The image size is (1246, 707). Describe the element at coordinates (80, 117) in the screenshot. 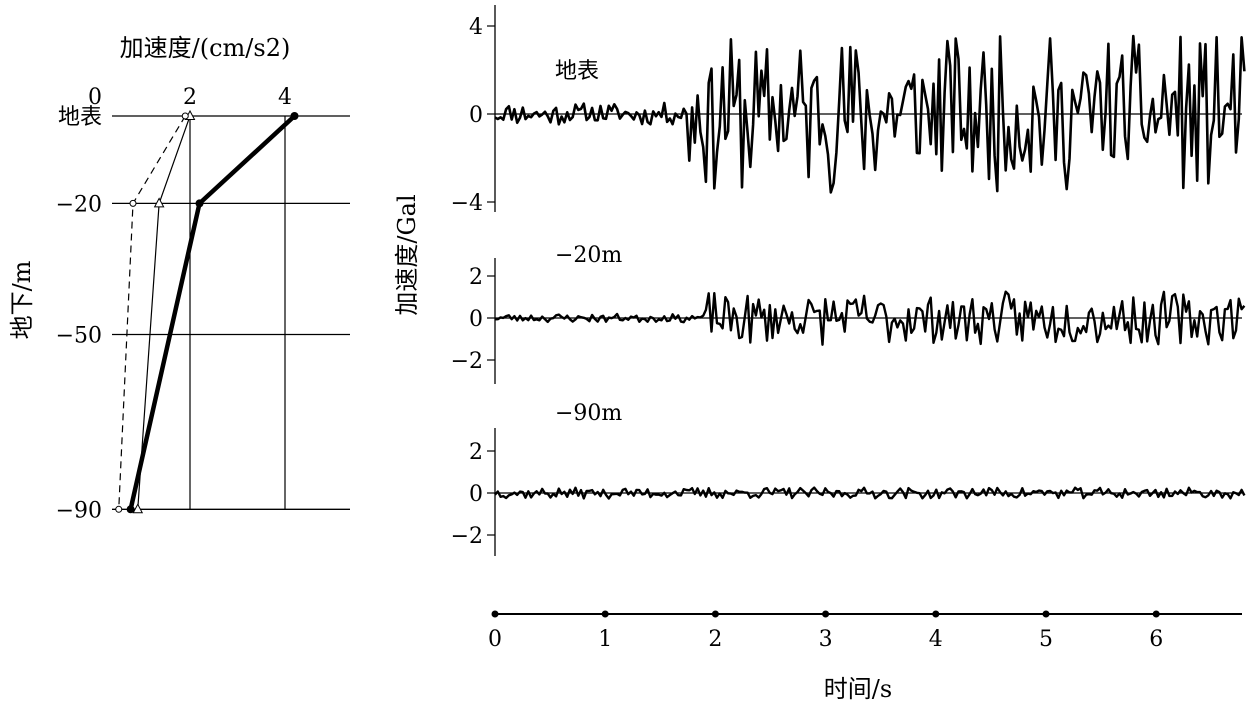

I see `depth-tick-label: 地表` at that location.